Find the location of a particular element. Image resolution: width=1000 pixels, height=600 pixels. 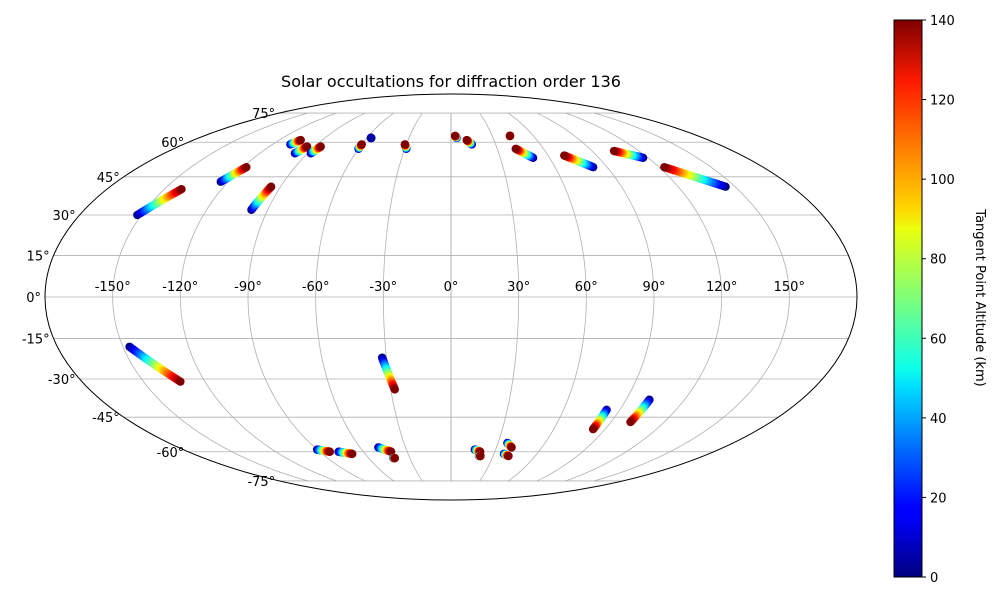

lon-tick-label: -150° is located at coordinates (113, 287).